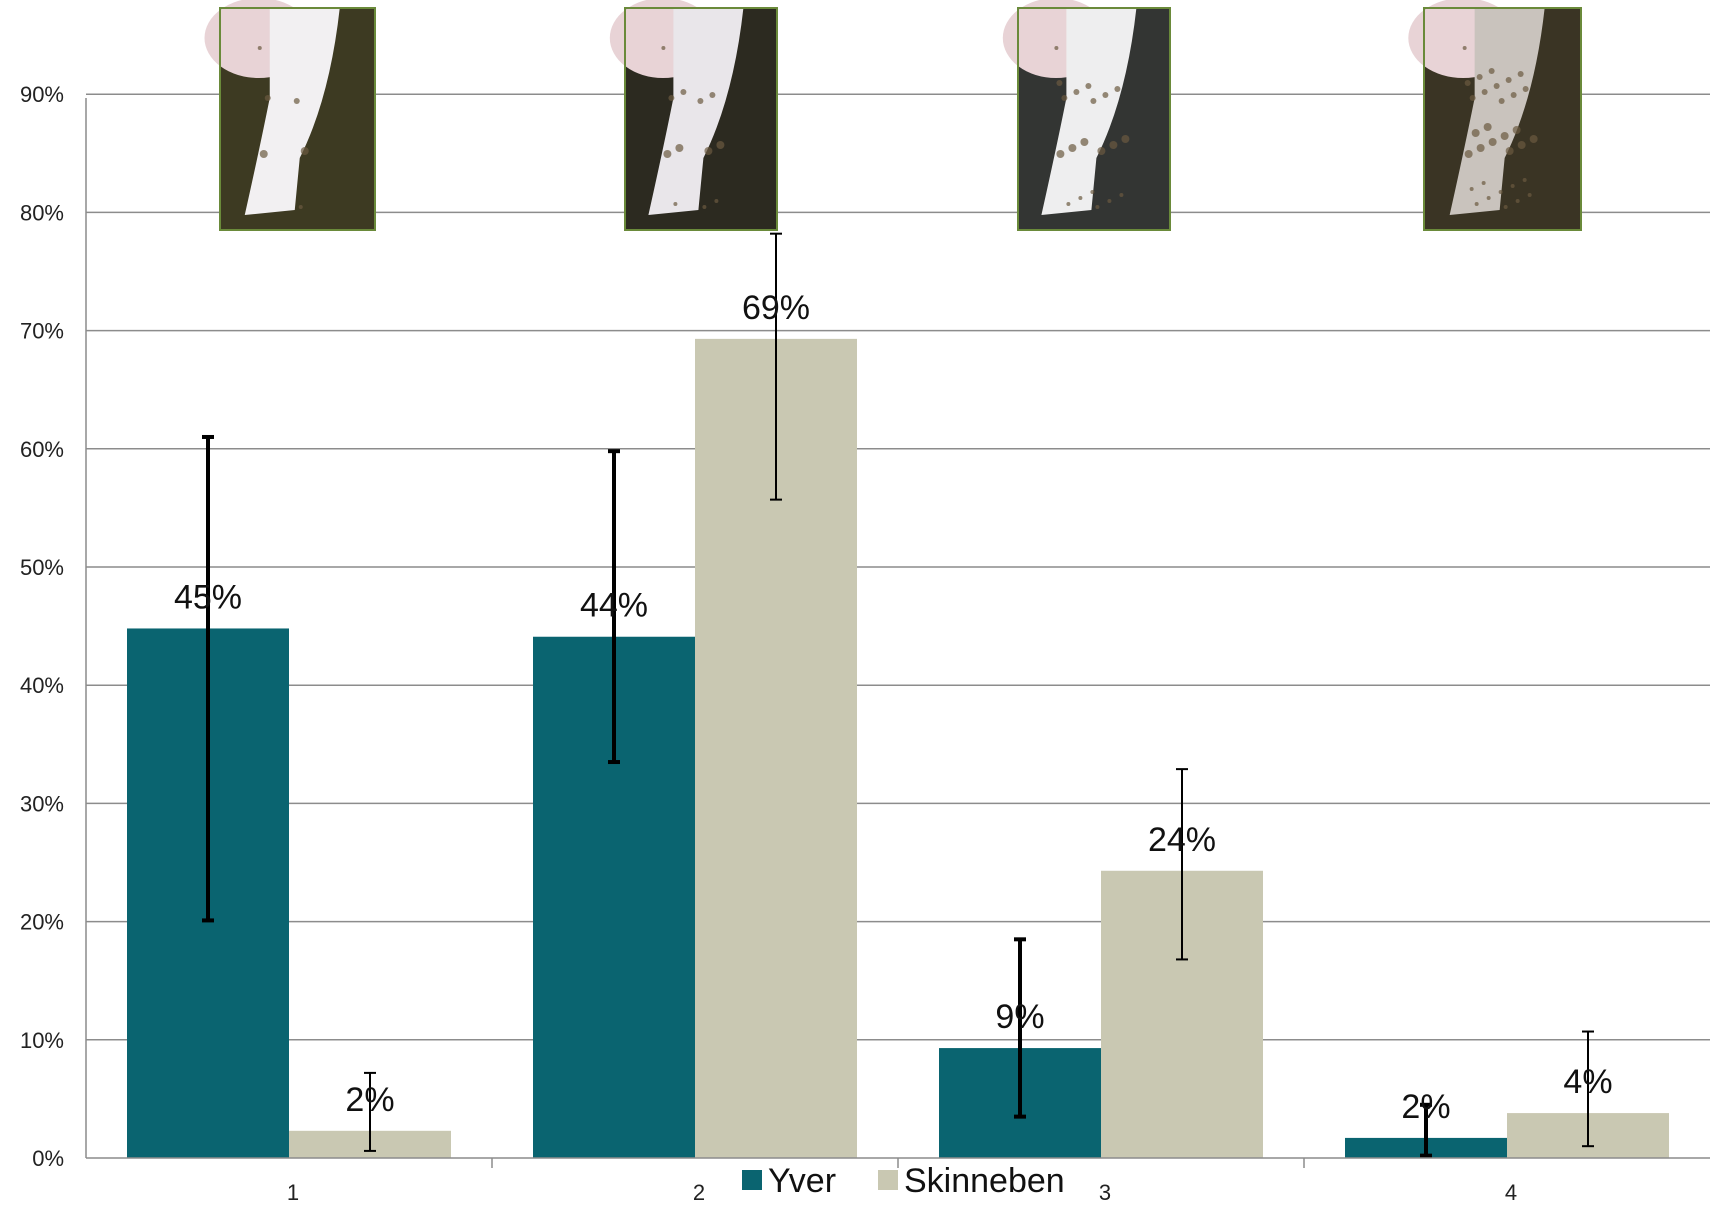 Image resolution: width=1714 pixels, height=1214 pixels. What do you see at coordinates (1511, 1192) in the screenshot?
I see `x-tick-label: 4` at bounding box center [1511, 1192].